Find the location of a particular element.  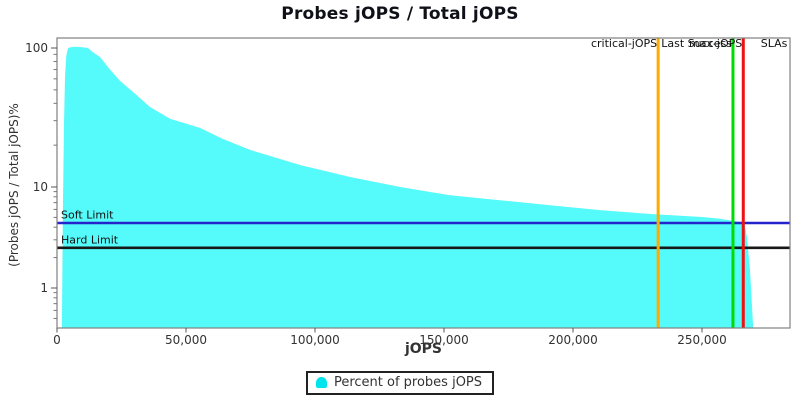

x-axis-title: jOPS is located at coordinates (423, 349).